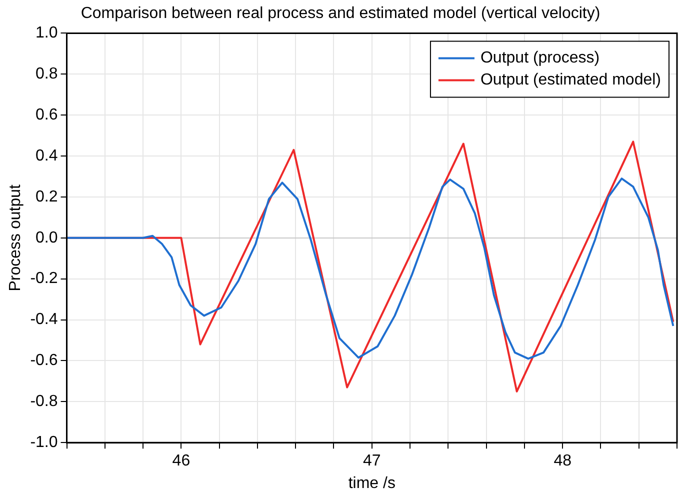  I want to click on x-tick-label: 48, so click(563, 461).